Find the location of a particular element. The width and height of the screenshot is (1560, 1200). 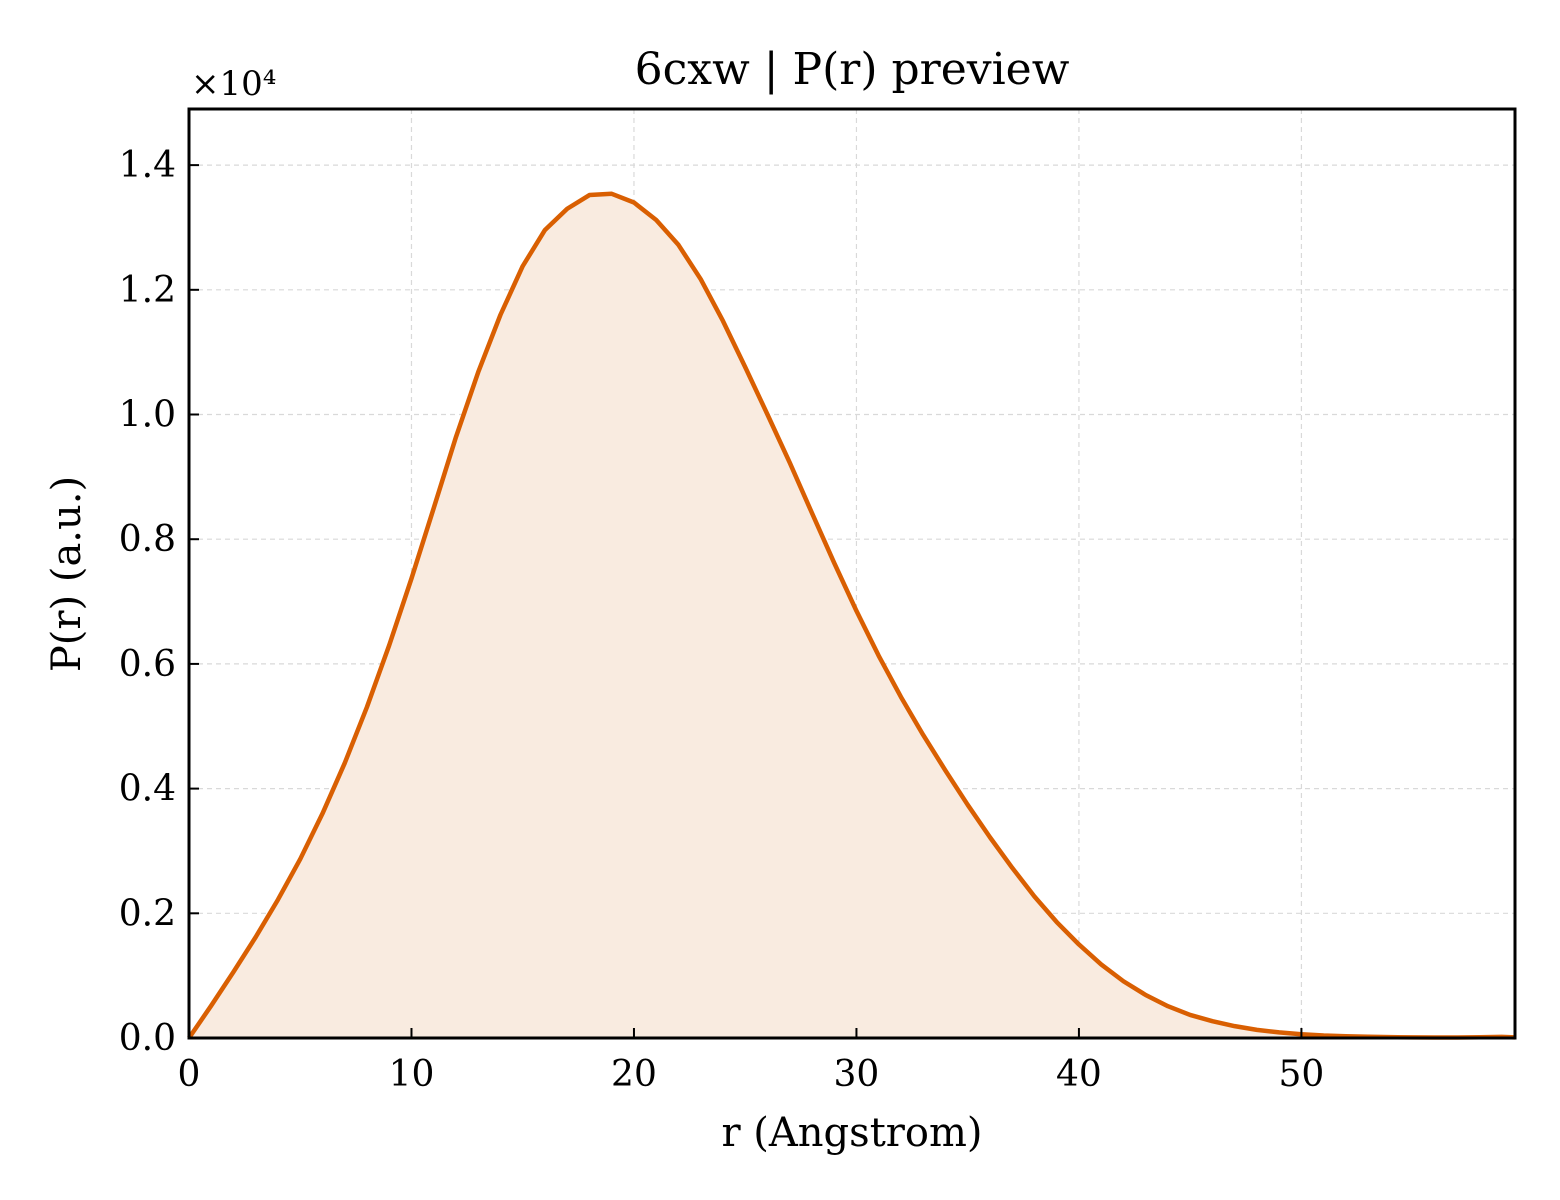

y-tick-label: 0.6 is located at coordinates (147, 664).